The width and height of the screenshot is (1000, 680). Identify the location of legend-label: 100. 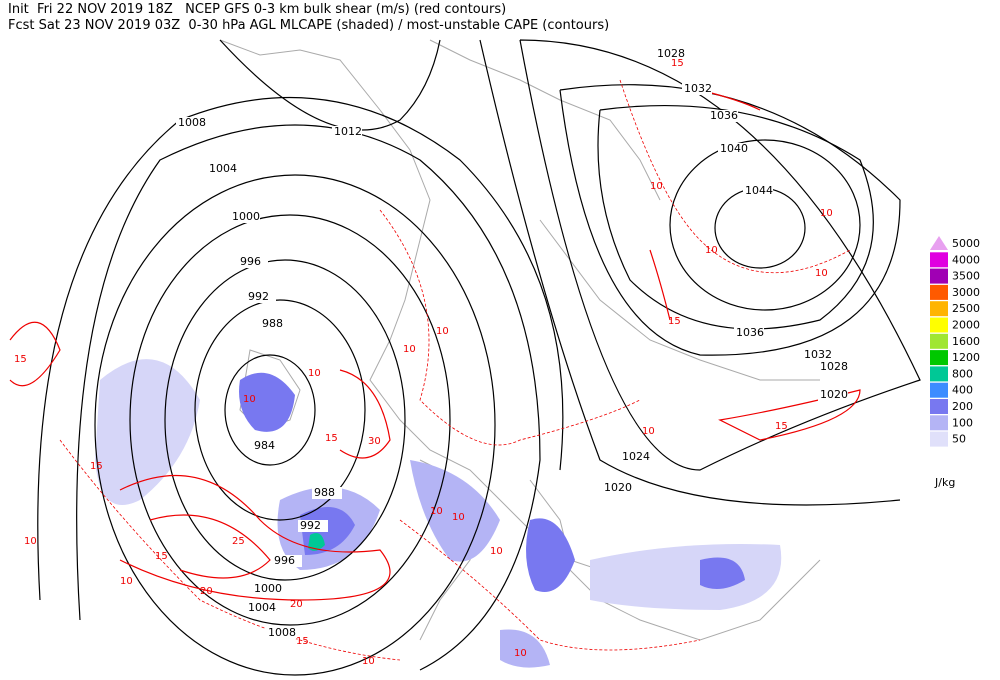
(962, 422).